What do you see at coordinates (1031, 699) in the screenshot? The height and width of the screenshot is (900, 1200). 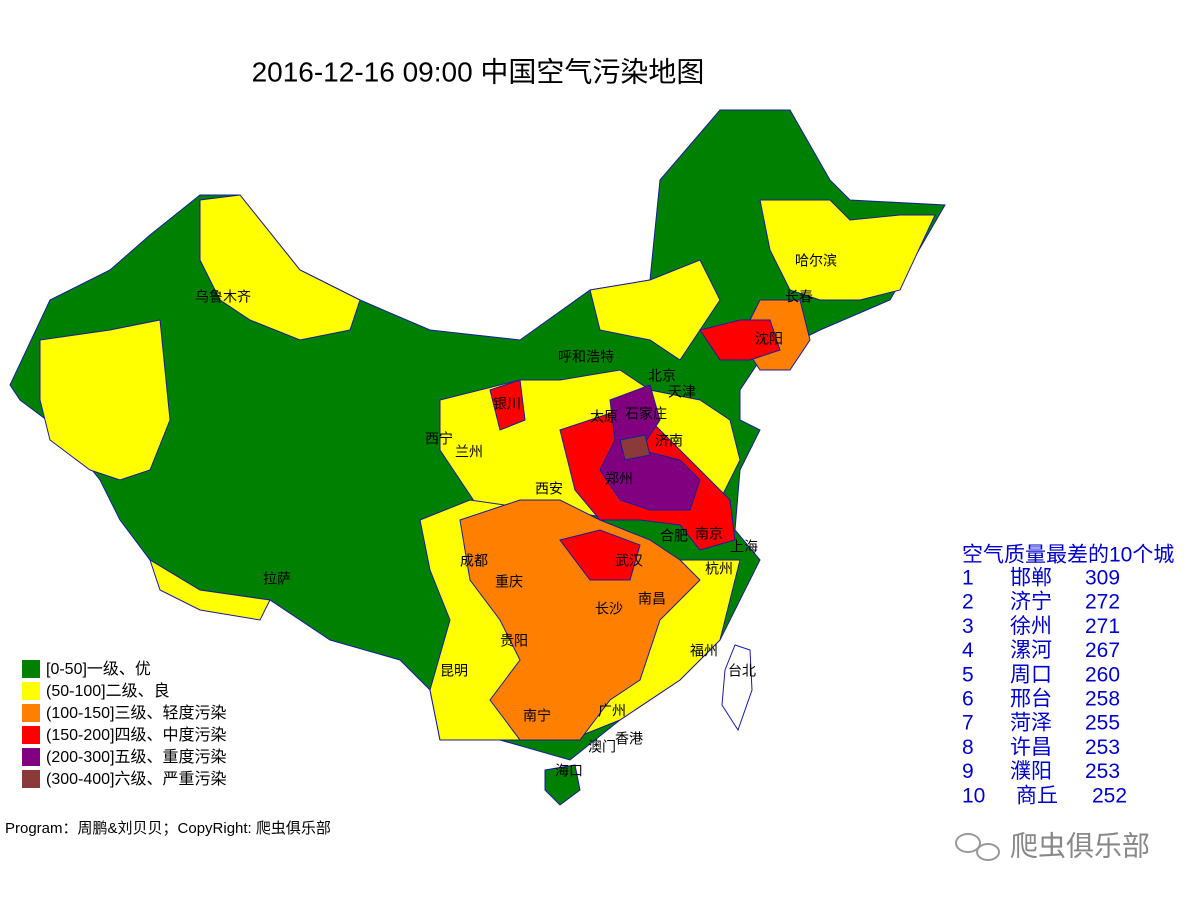 I see `rank-city: 邢台` at bounding box center [1031, 699].